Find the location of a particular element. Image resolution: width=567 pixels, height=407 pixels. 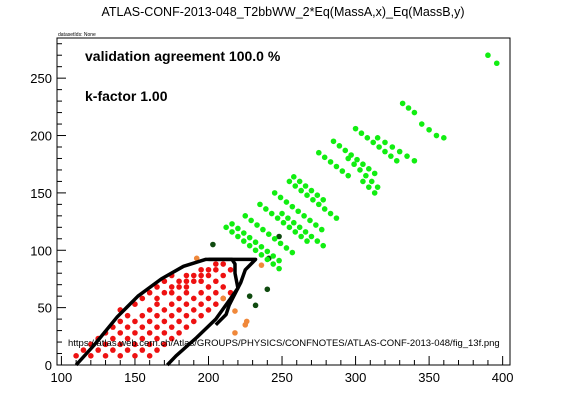

dataset-note: datasetIds: None is located at coordinates (77, 35).